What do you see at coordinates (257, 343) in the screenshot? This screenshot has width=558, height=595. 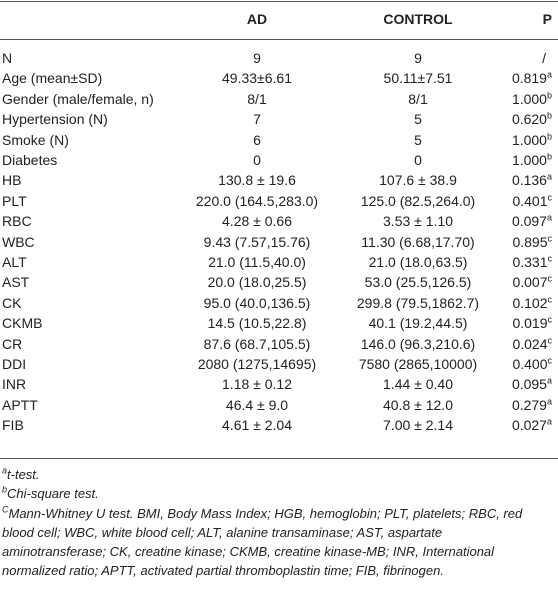 I see `ad-value: 87.6 (68.7,105.5)` at bounding box center [257, 343].